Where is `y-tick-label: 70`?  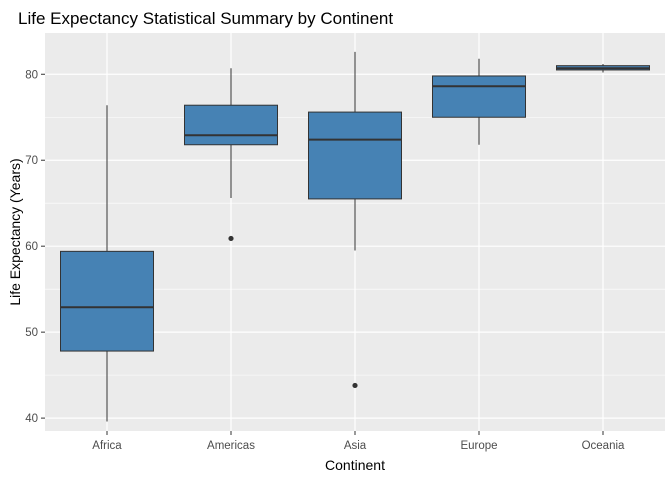
y-tick-label: 70 is located at coordinates (31, 161).